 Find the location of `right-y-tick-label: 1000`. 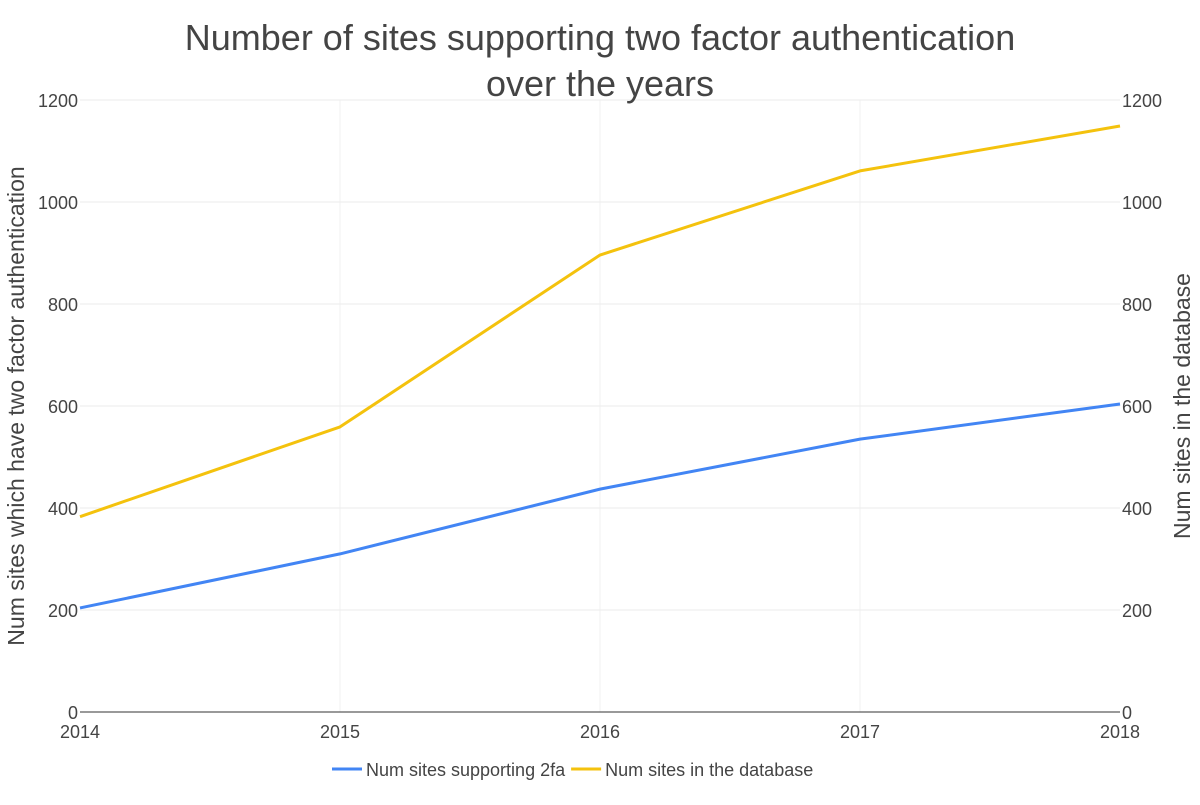

right-y-tick-label: 1000 is located at coordinates (1142, 203).